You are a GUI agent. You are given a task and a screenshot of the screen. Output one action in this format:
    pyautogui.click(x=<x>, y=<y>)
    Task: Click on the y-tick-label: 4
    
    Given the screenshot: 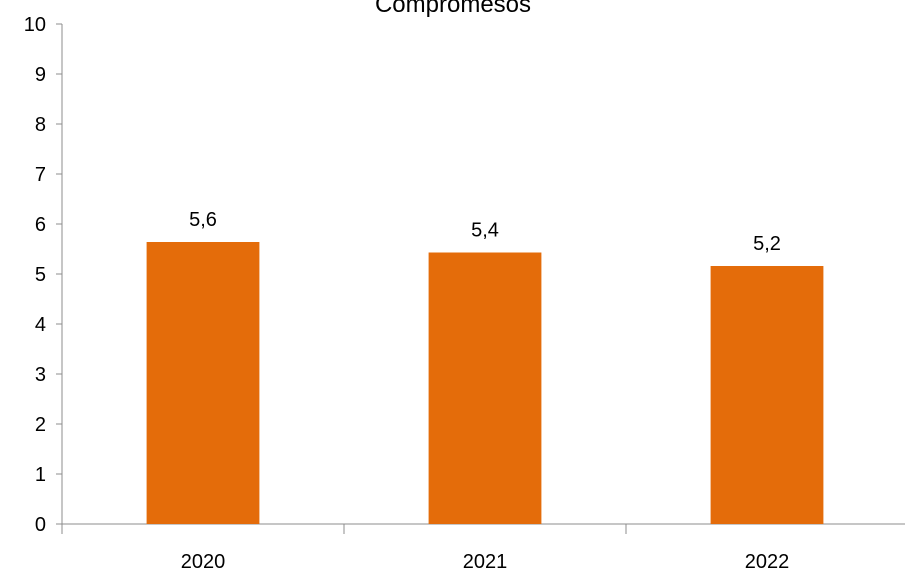 What is the action you would take?
    pyautogui.click(x=40, y=325)
    